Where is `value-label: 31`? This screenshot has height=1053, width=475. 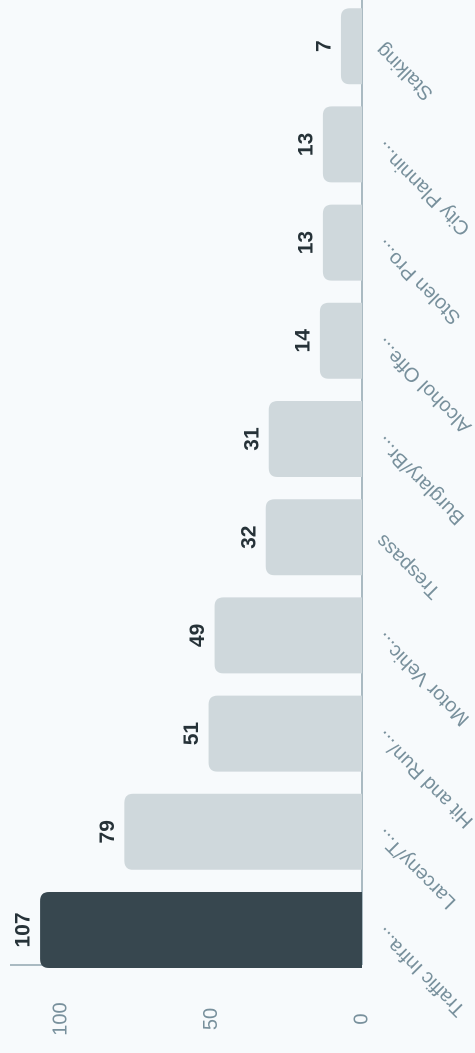
value-label: 31 is located at coordinates (251, 439).